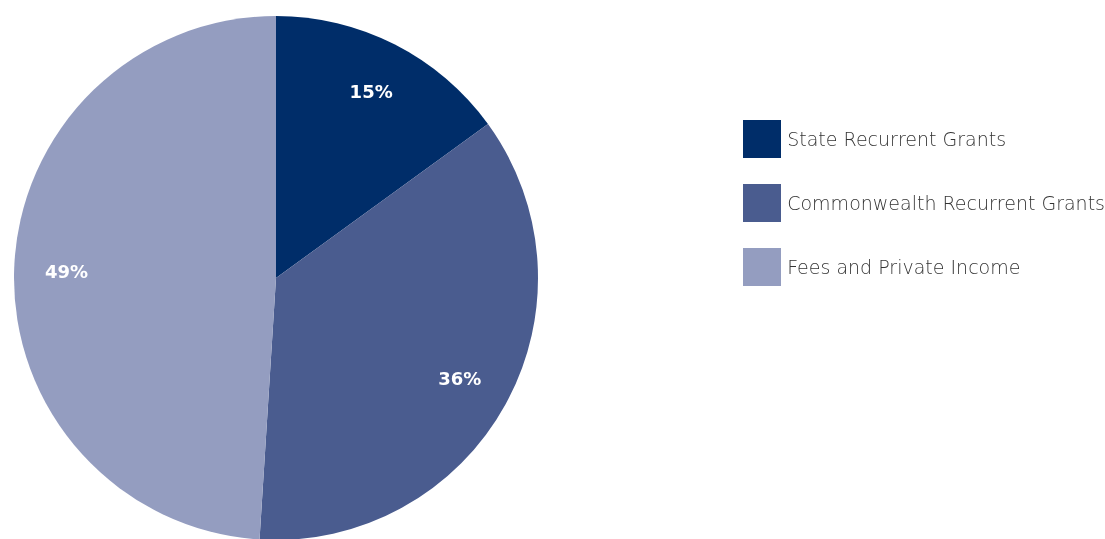 This screenshot has height=539, width=1105. Describe the element at coordinates (382, 147) in the screenshot. I see `pie-slice` at that location.